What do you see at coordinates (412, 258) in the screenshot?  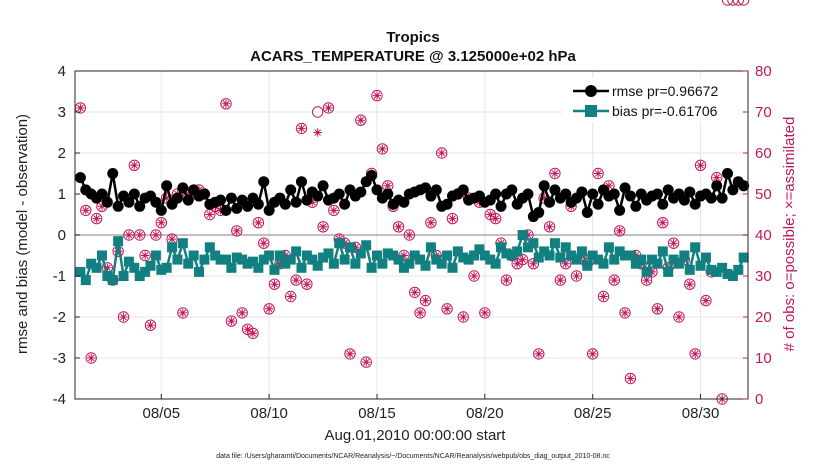 I see `series-bias` at bounding box center [412, 258].